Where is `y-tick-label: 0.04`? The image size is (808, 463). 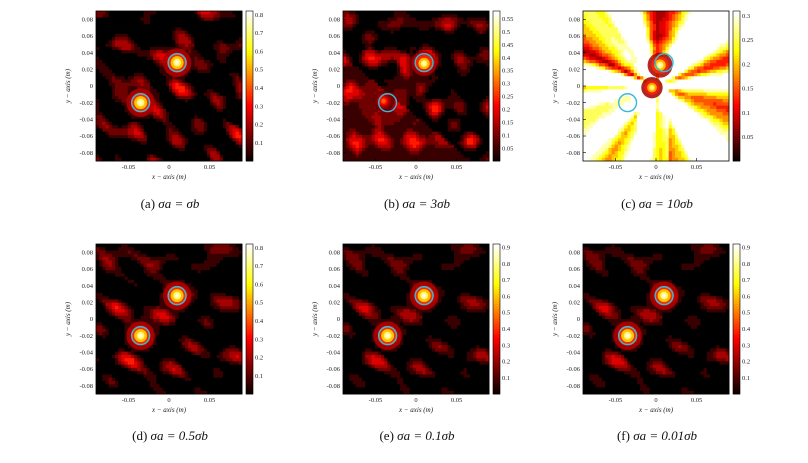 y-tick-label: 0.04 is located at coordinates (88, 53).